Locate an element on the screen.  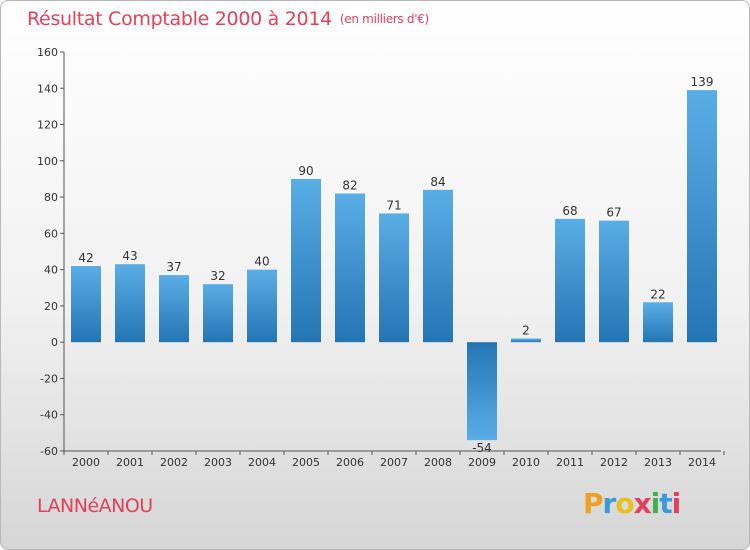
logo-letter: P is located at coordinates (593, 503).